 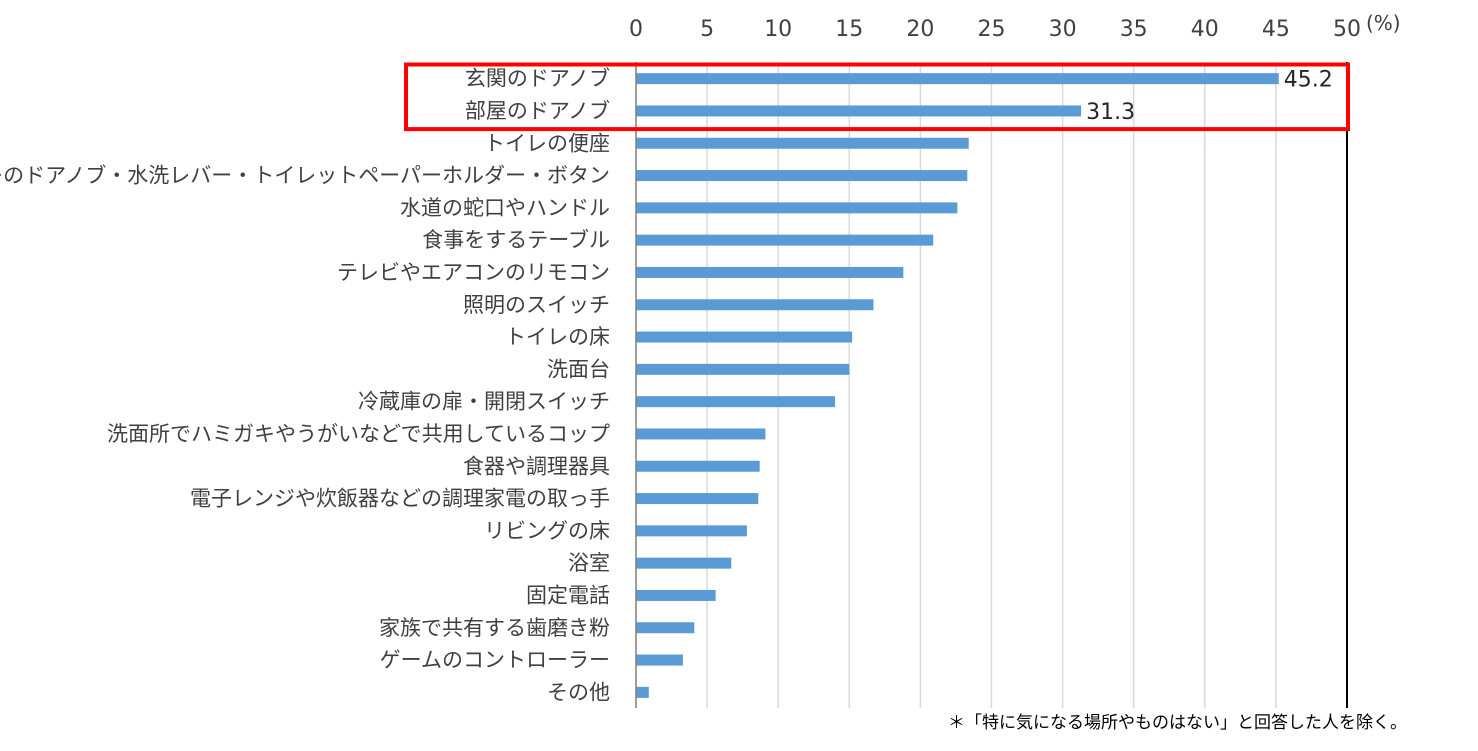 I want to click on category-label: 浴室, so click(x=589, y=563).